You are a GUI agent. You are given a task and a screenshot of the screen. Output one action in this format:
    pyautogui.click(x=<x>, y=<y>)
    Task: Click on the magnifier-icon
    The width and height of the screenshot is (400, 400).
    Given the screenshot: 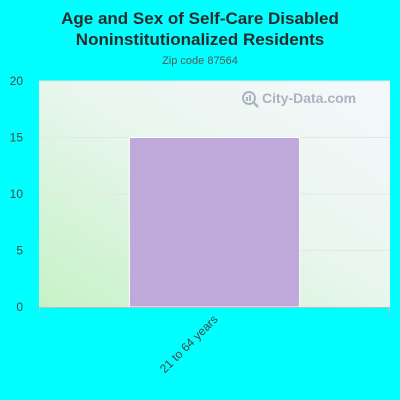 What is the action you would take?
    pyautogui.click(x=250, y=99)
    